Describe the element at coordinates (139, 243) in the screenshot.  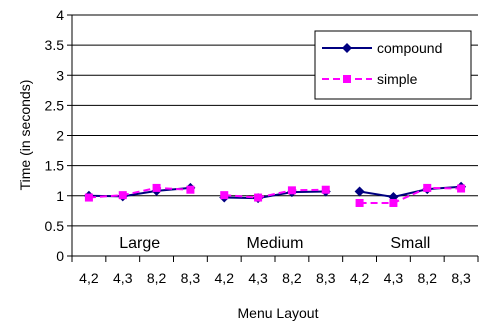
I see `group-label: Large` at that location.